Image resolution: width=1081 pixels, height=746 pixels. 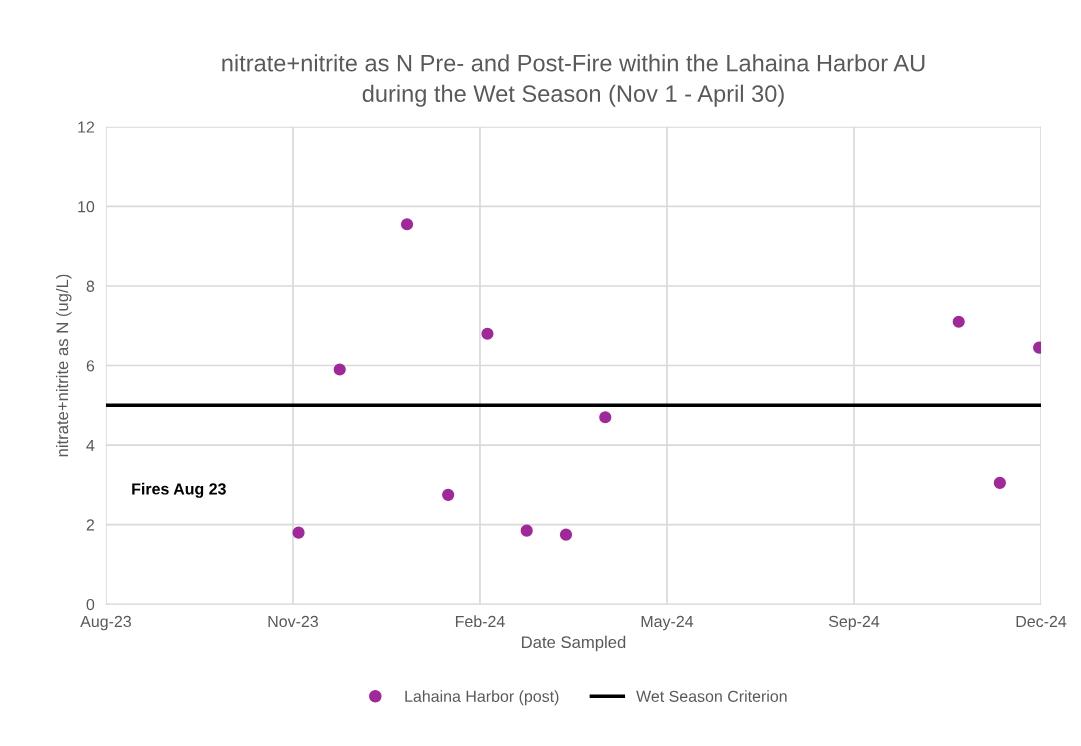 I want to click on x-tick-label: Dec-24, so click(x=1041, y=621).